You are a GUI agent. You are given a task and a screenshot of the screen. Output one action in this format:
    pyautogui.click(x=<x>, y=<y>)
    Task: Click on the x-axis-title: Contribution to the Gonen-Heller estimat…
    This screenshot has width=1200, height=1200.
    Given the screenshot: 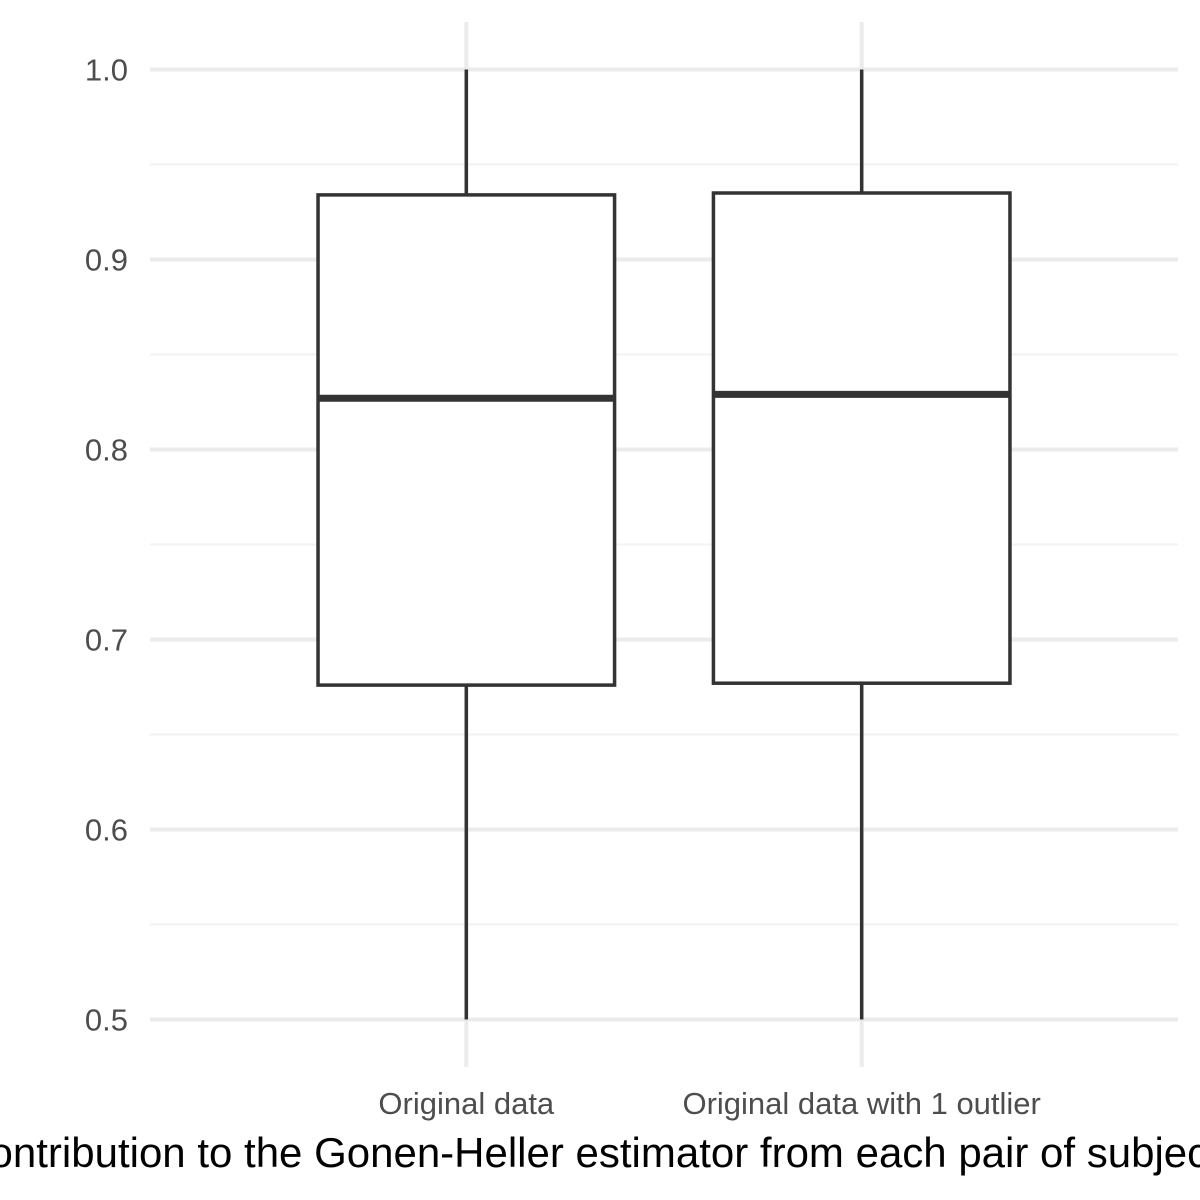 What is the action you would take?
    pyautogui.click(x=600, y=1152)
    